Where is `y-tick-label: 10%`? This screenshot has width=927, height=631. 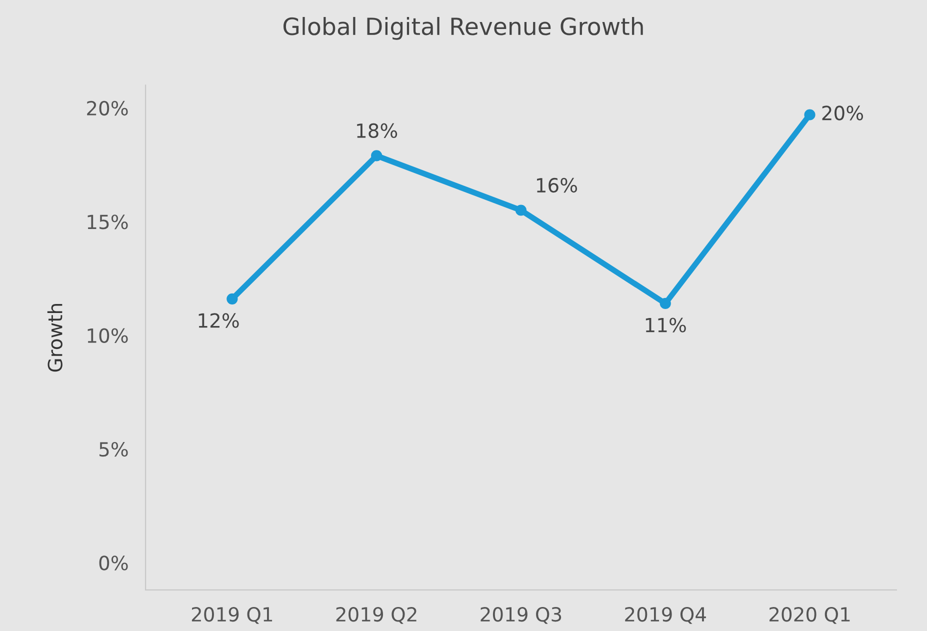 y-tick-label: 10% is located at coordinates (108, 335).